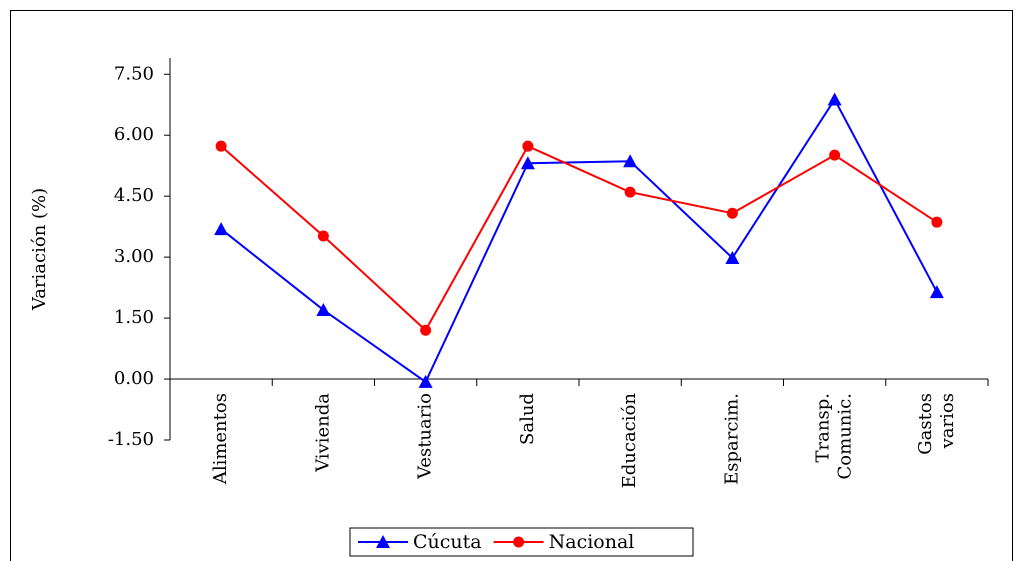 The image size is (1023, 561). What do you see at coordinates (134, 73) in the screenshot?
I see `y-tick-label: 7.50` at bounding box center [134, 73].